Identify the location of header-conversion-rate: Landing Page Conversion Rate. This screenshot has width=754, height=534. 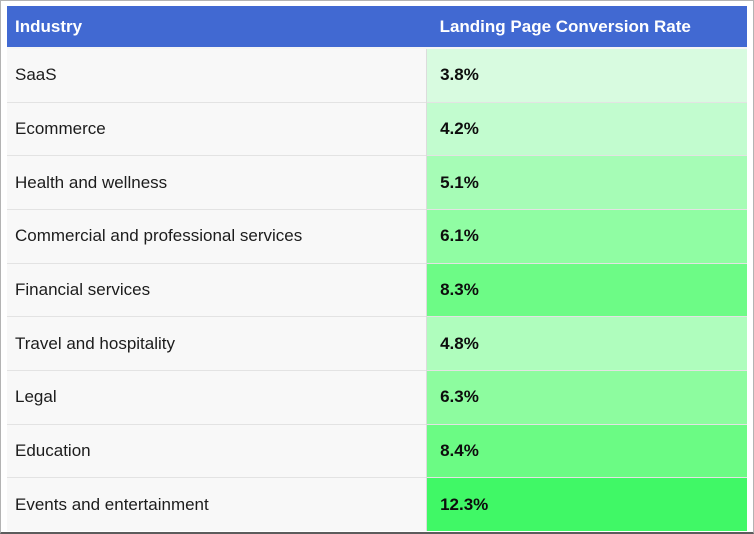
(586, 27).